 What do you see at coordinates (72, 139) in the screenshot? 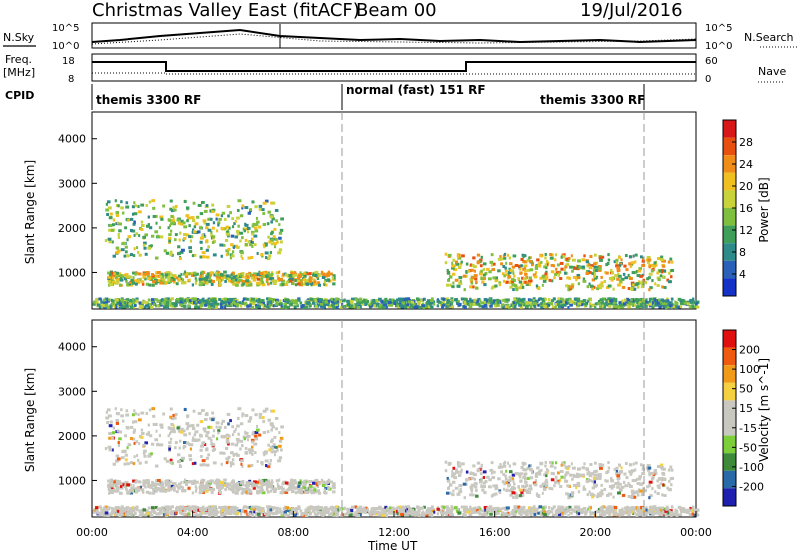
I see `y-tick-label: 4000` at bounding box center [72, 139].